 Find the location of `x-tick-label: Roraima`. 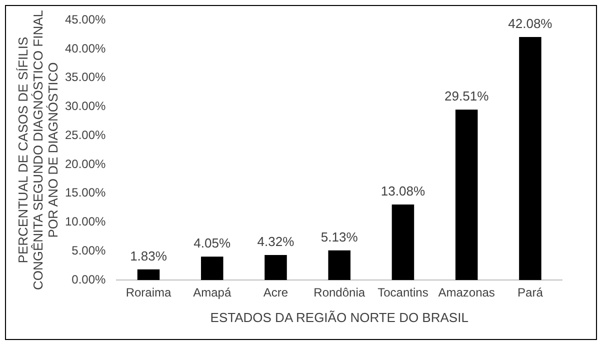

x-tick-label: Roraima is located at coordinates (149, 293).